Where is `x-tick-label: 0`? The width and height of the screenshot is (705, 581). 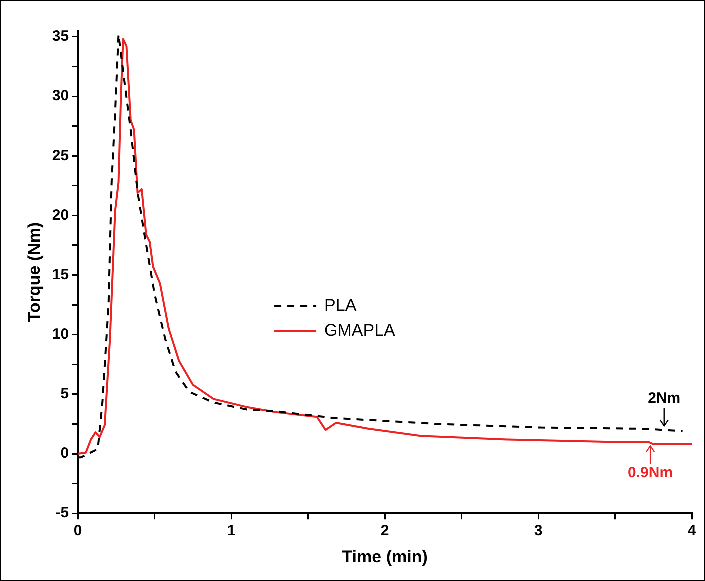 x-tick-label: 0 is located at coordinates (78, 531).